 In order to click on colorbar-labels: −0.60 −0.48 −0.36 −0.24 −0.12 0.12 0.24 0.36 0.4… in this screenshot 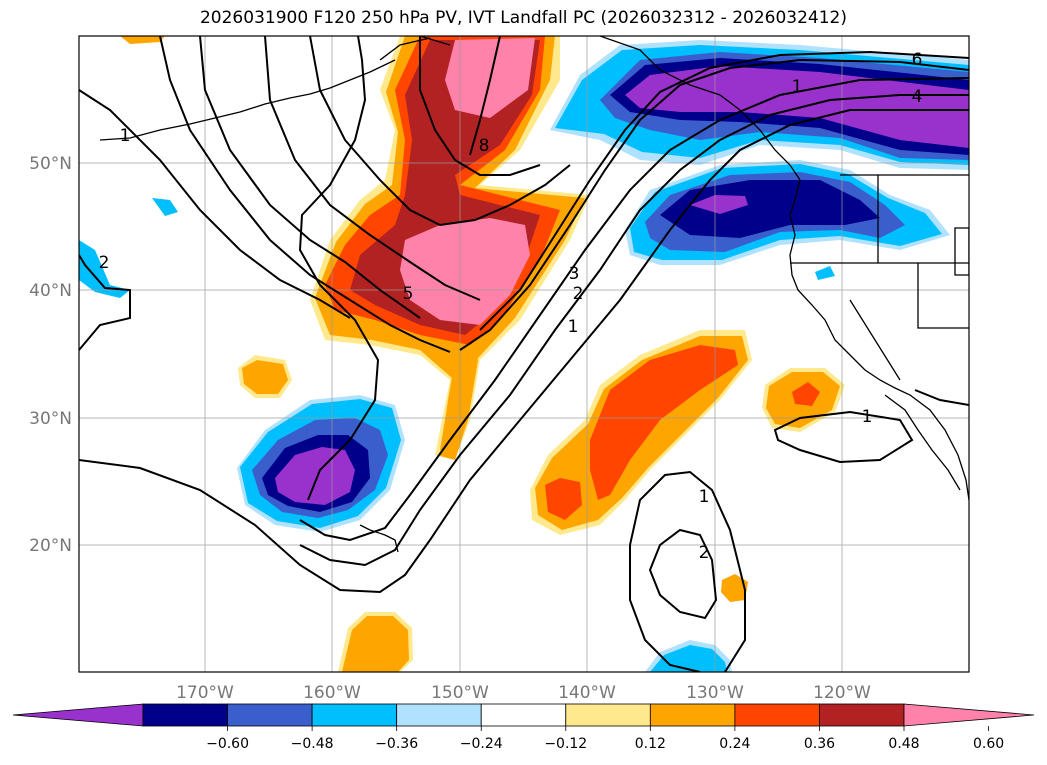, I will do `click(605, 744)`.